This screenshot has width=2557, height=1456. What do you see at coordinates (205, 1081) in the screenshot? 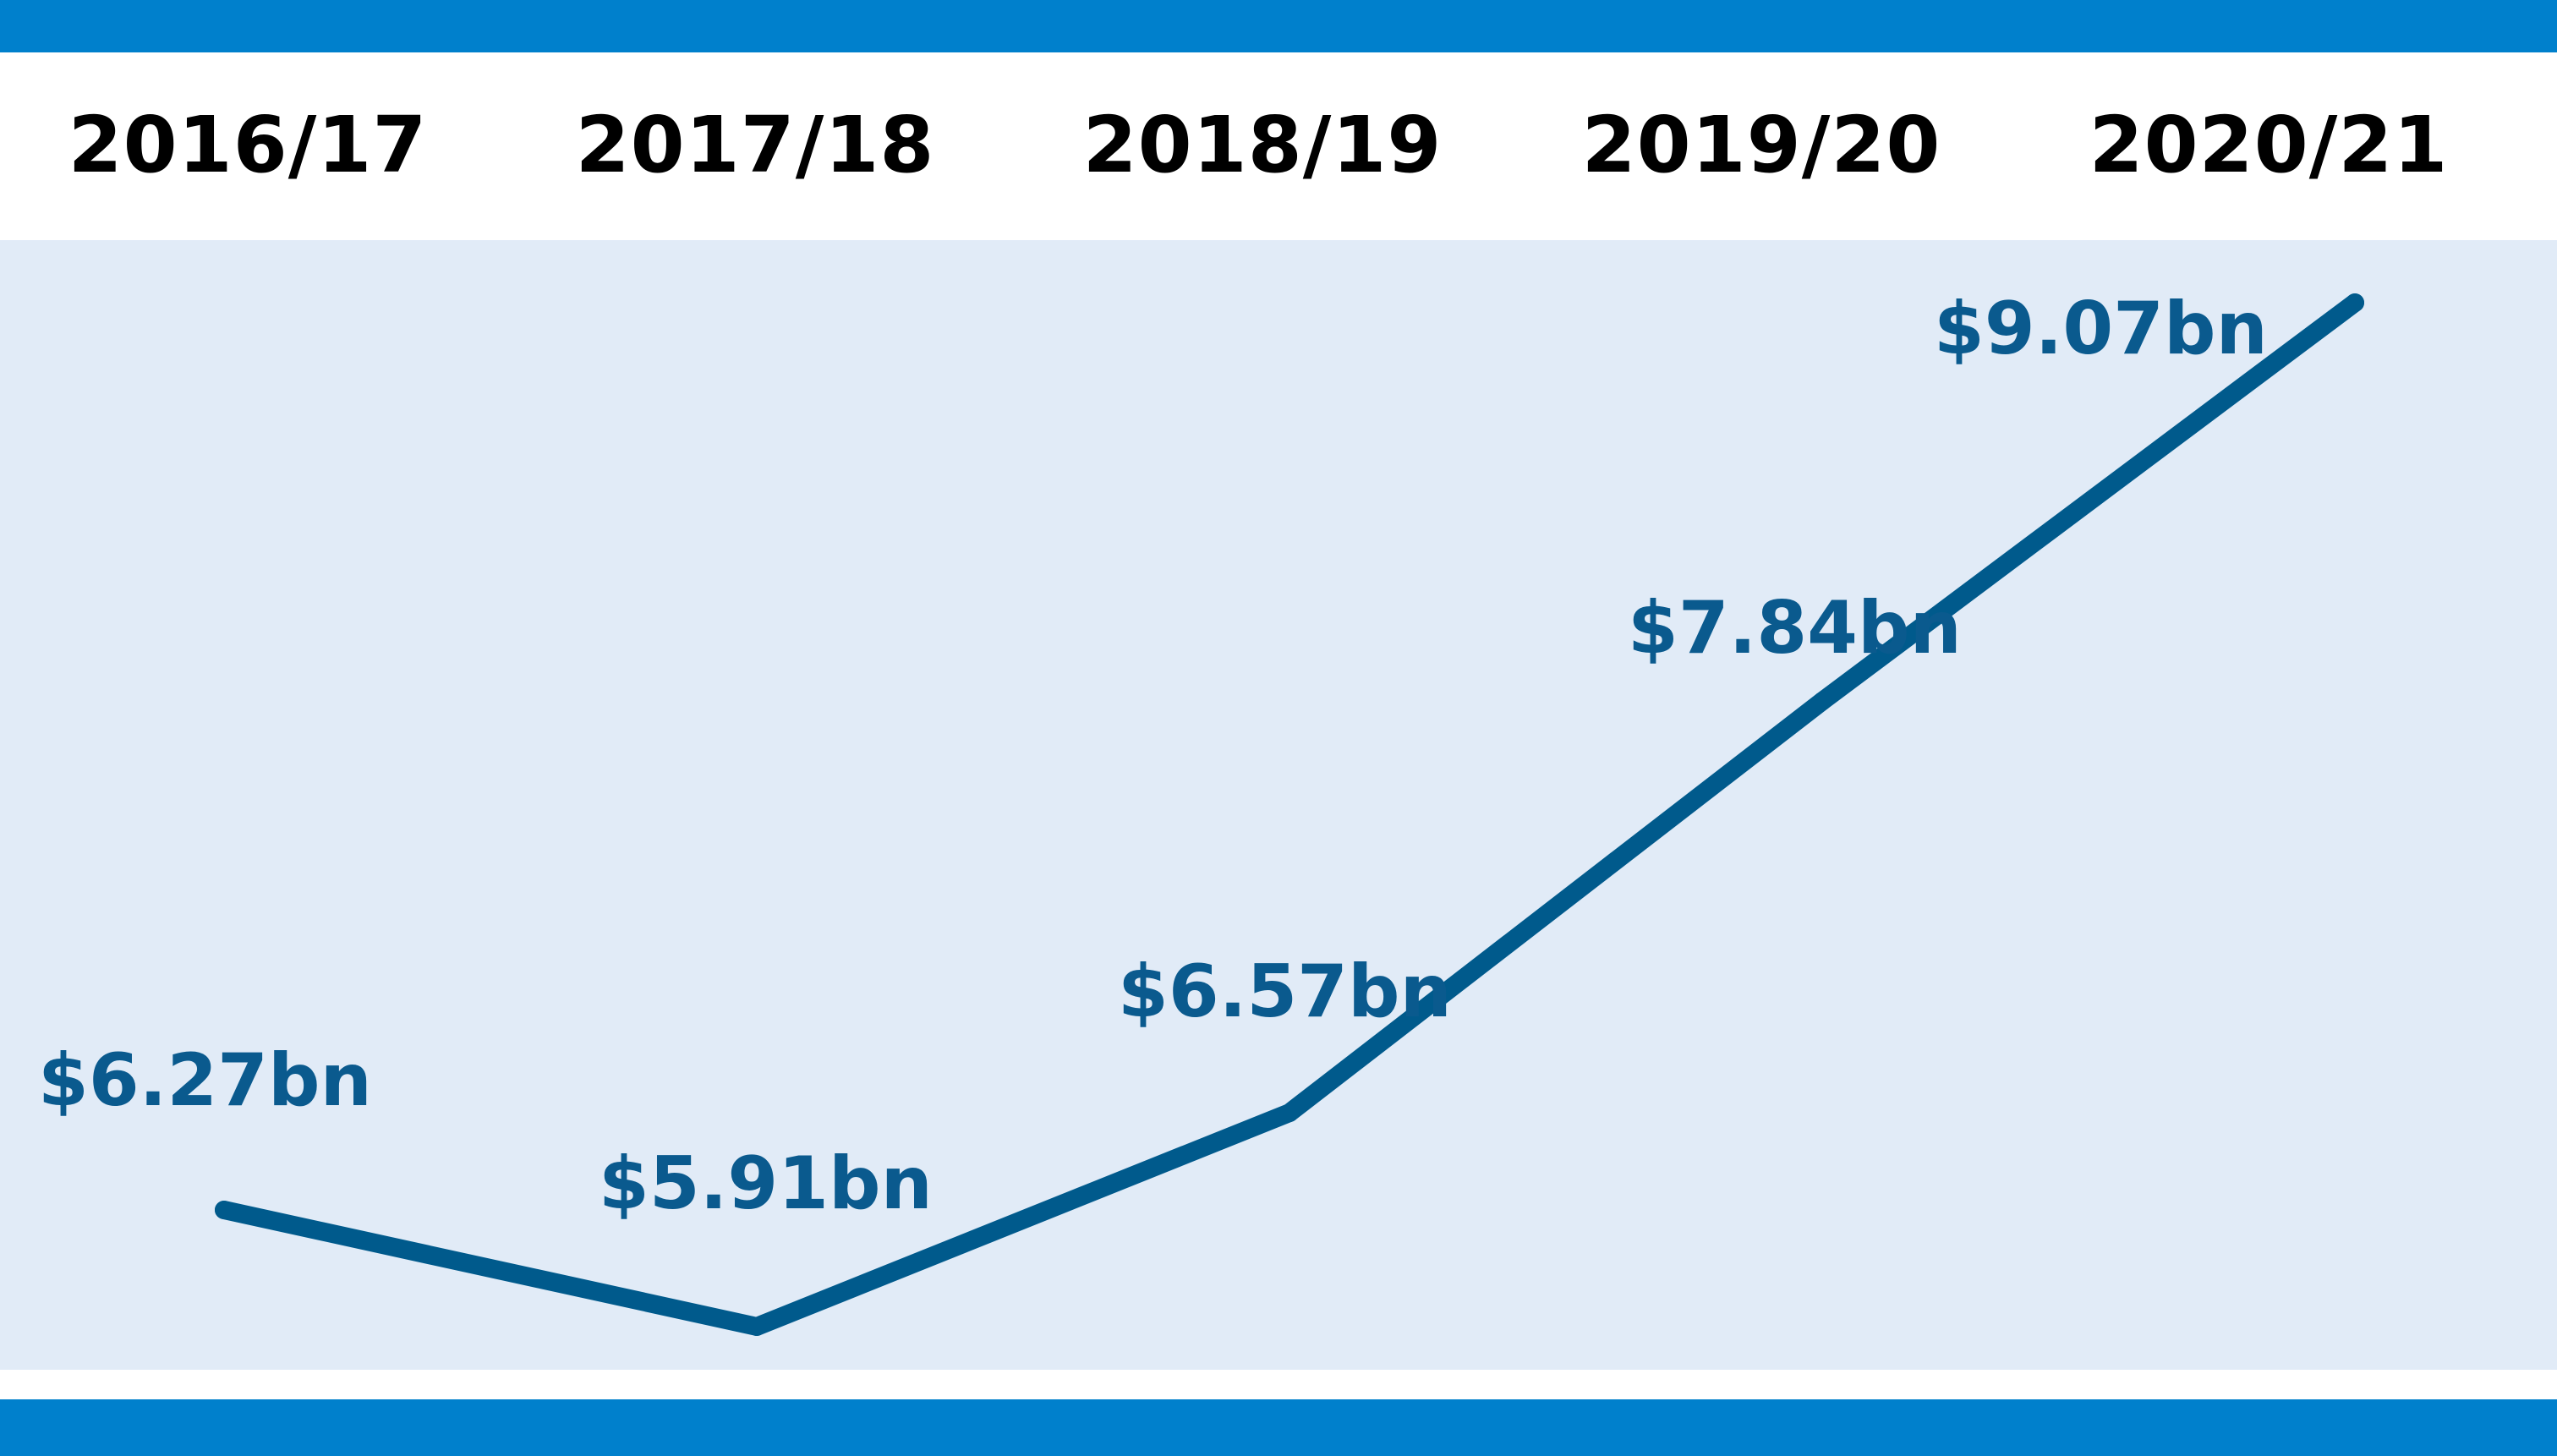
I see `data-label-2016-17: $6.27bn` at bounding box center [205, 1081].